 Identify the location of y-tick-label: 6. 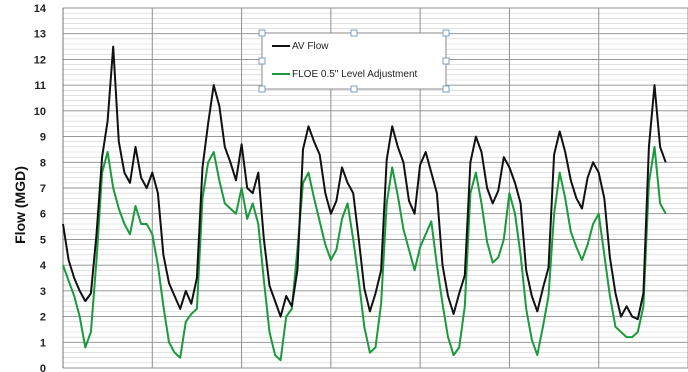
(43, 215).